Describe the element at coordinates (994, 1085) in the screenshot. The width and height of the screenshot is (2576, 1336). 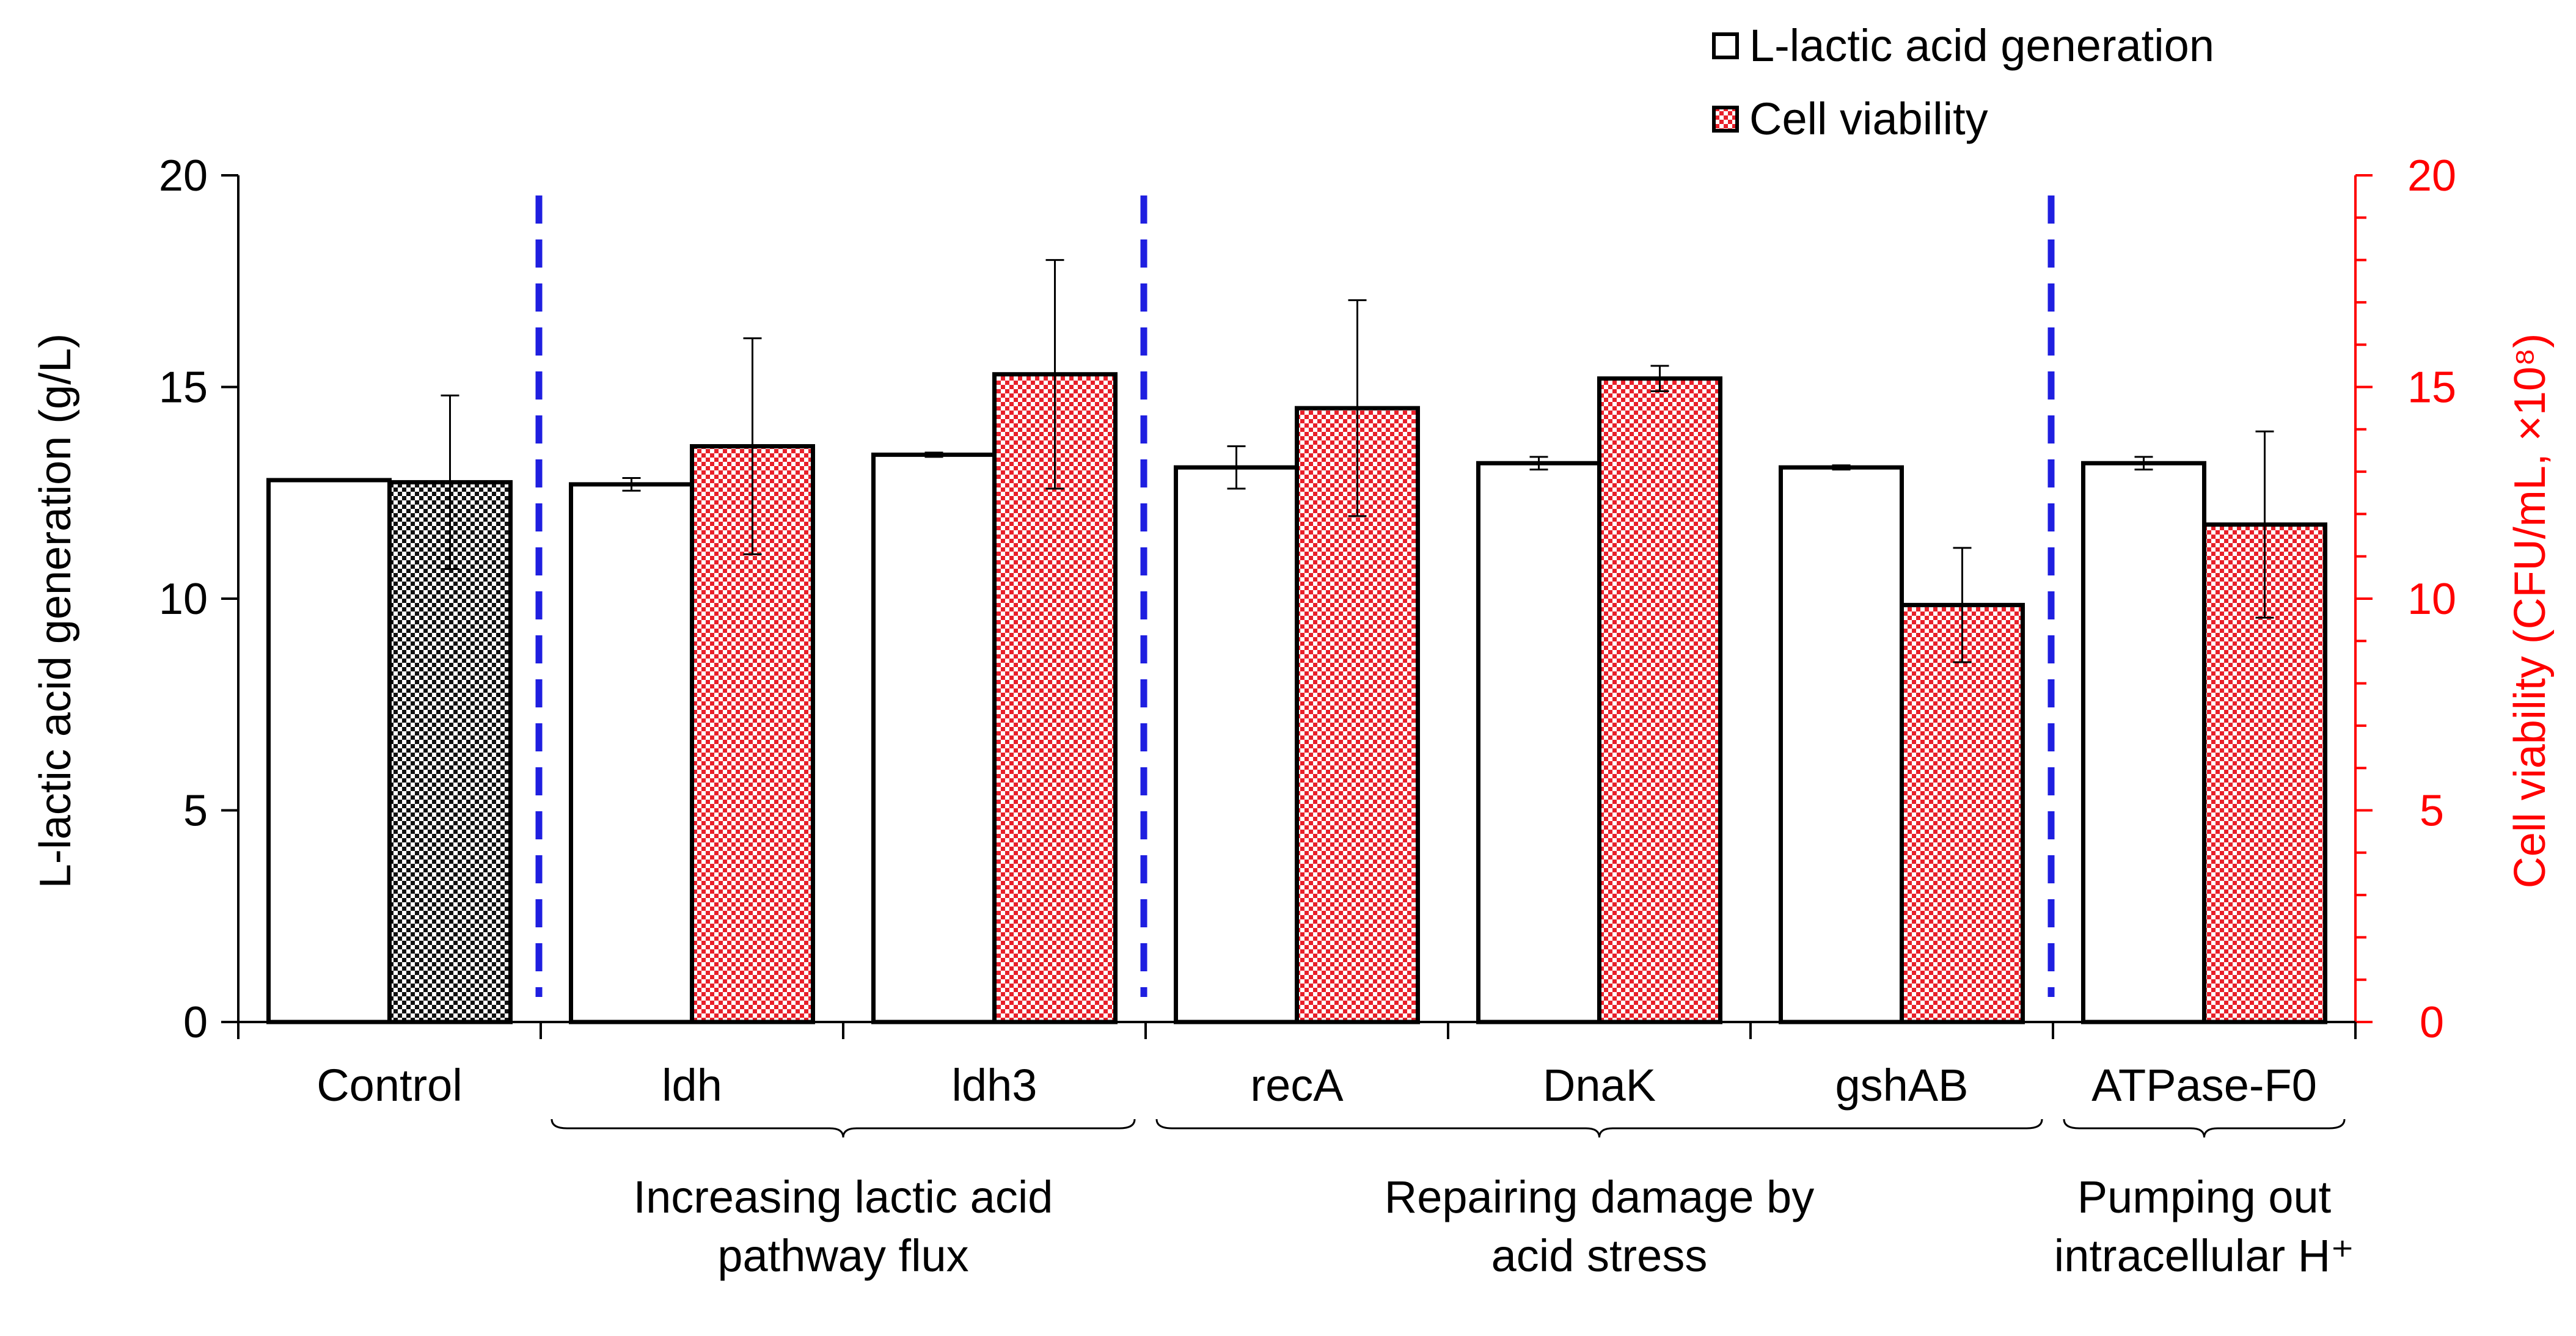
I see `category-label: ldh3` at that location.